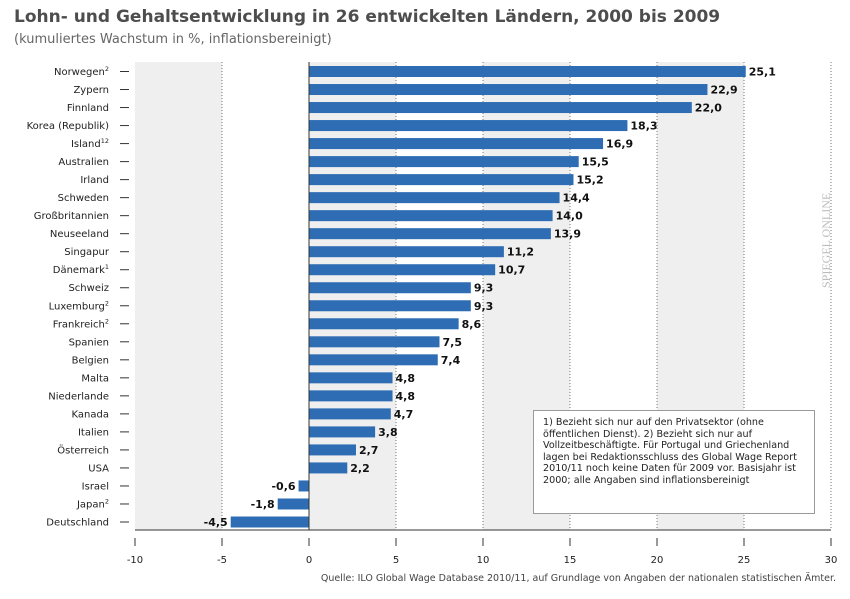 The width and height of the screenshot is (850, 599). Describe the element at coordinates (81, 269) in the screenshot. I see `category-label: Dänemark1` at that location.